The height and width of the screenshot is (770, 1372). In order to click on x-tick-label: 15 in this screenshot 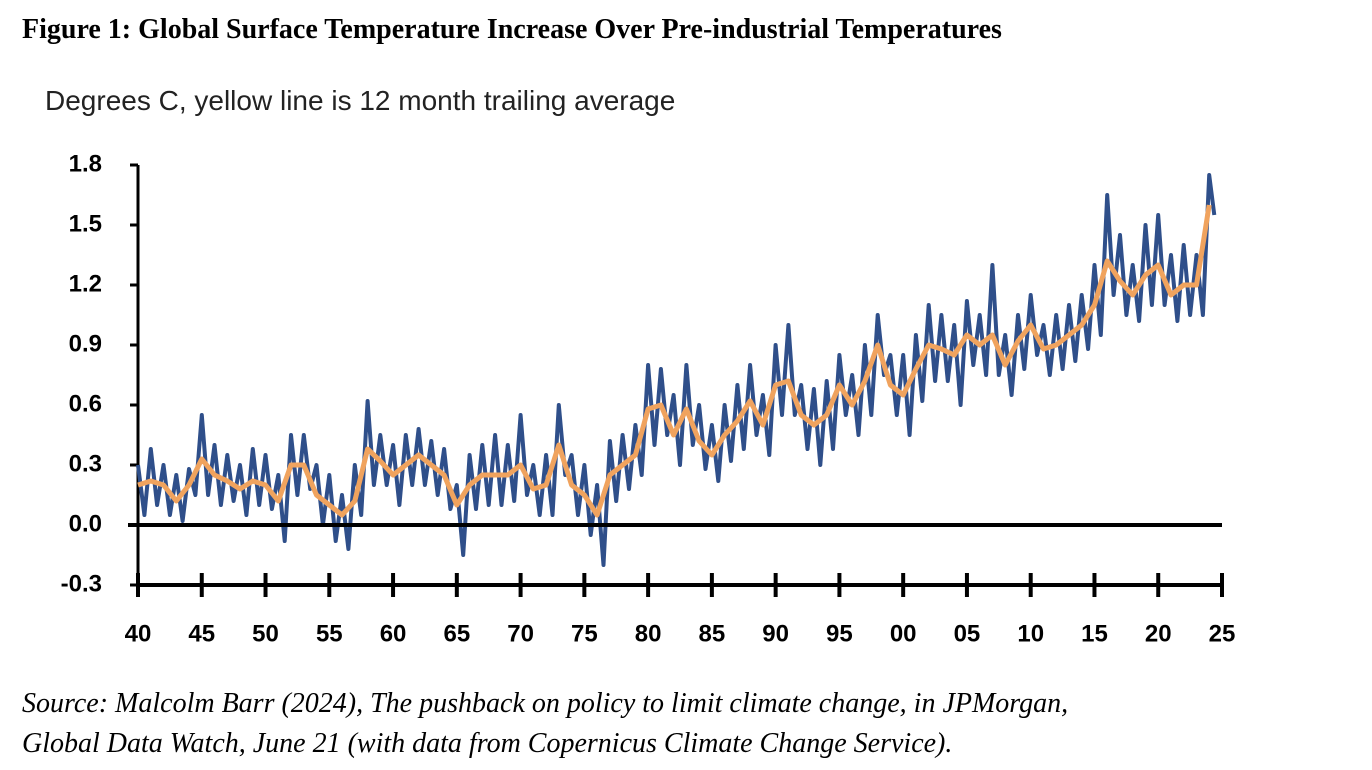, I will do `click(1094, 633)`.